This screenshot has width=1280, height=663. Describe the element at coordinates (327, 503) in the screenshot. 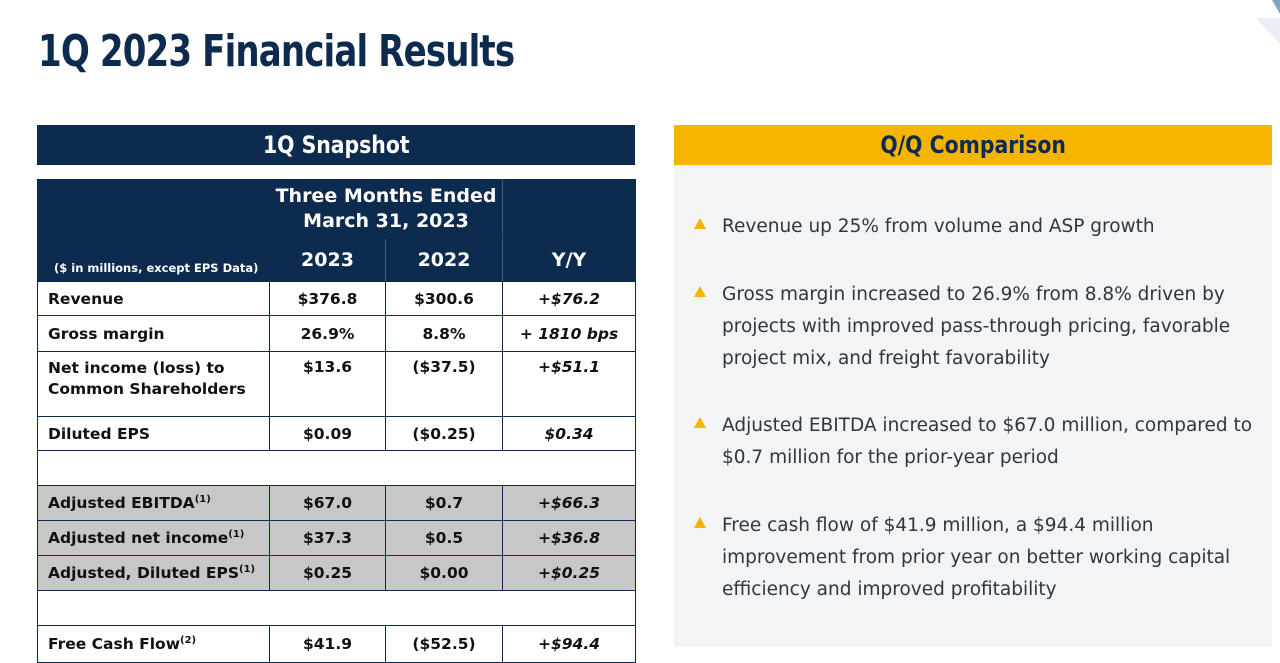

I see `value-2023: $67.0` at that location.